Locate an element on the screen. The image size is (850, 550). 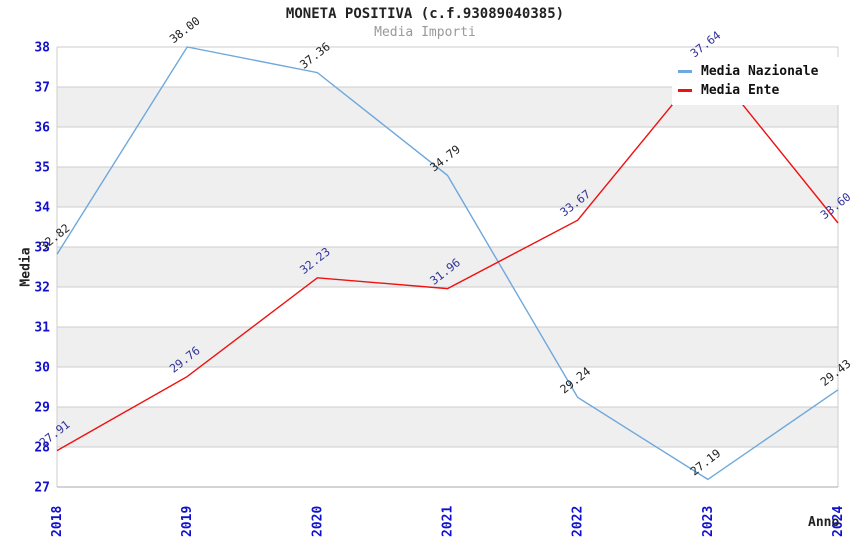
y-tick-label: 36 is located at coordinates (42, 128).